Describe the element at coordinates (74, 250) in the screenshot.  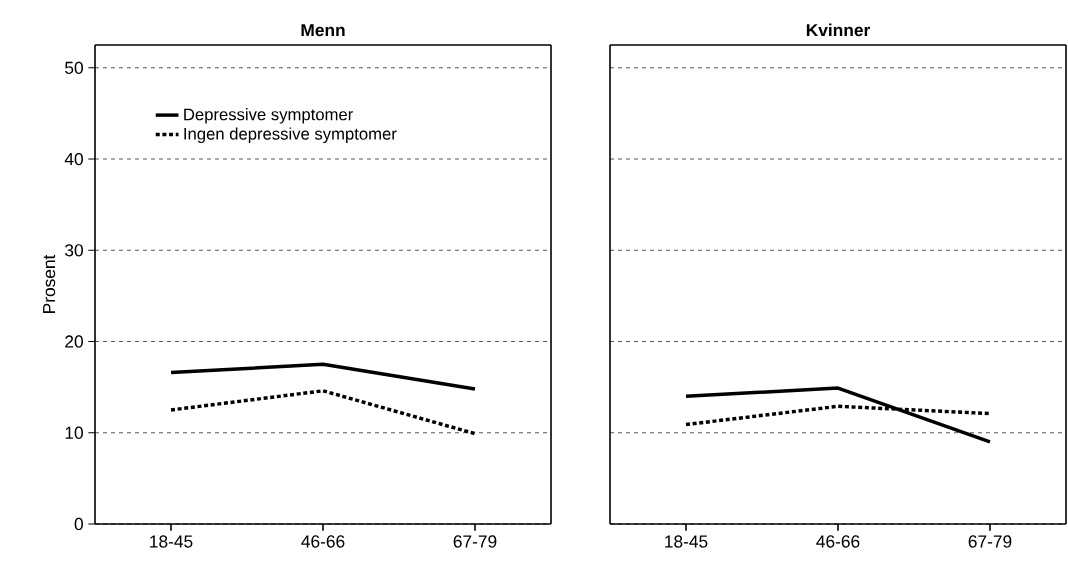
I see `y-tick-label: 30` at that location.